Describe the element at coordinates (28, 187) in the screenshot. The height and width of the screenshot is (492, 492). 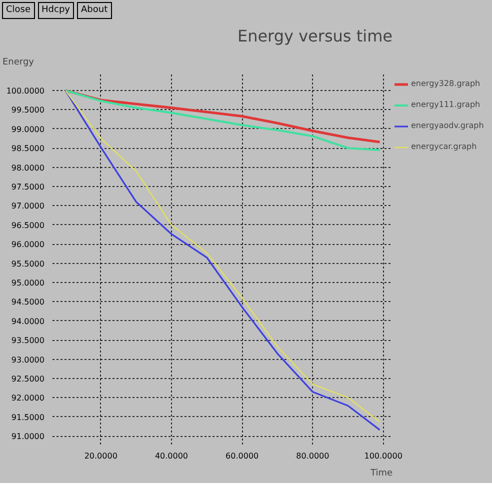
I see `y-tick-label: 97.5000` at that location.